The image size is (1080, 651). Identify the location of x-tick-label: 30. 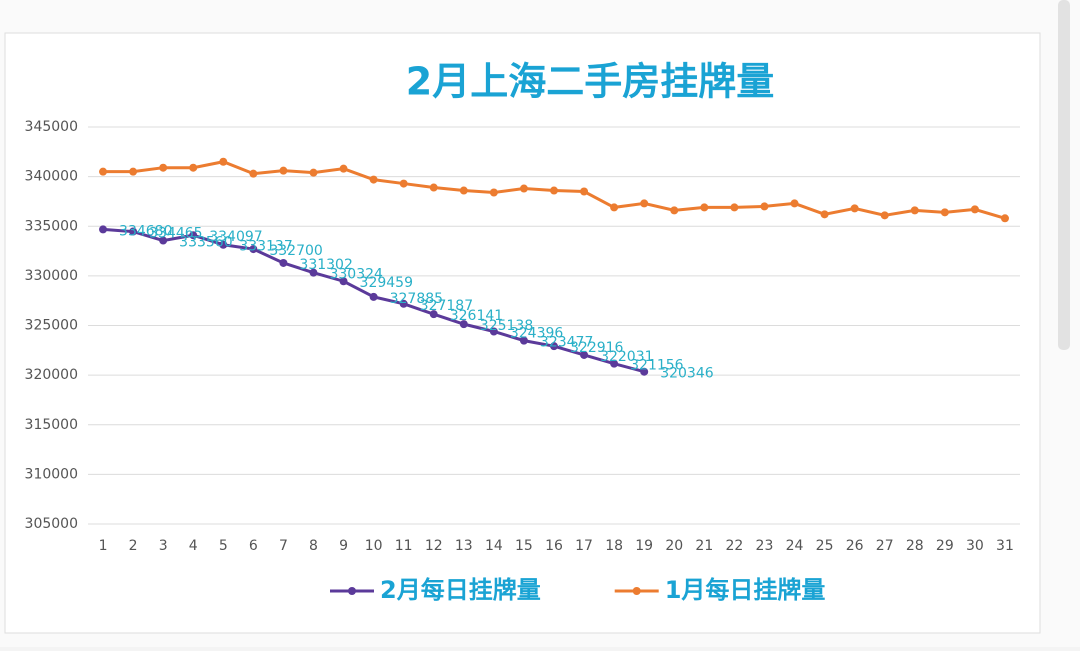
(975, 546).